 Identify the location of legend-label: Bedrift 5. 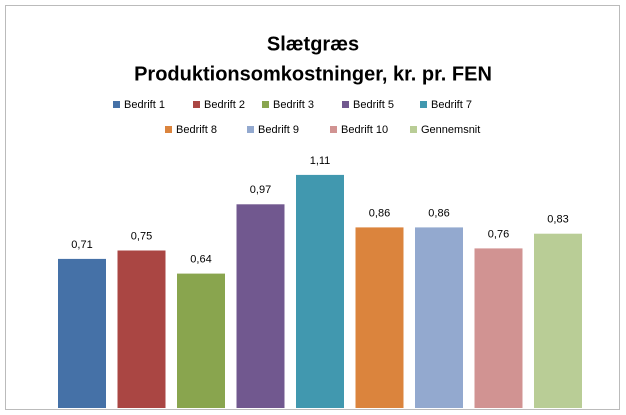
(373, 105).